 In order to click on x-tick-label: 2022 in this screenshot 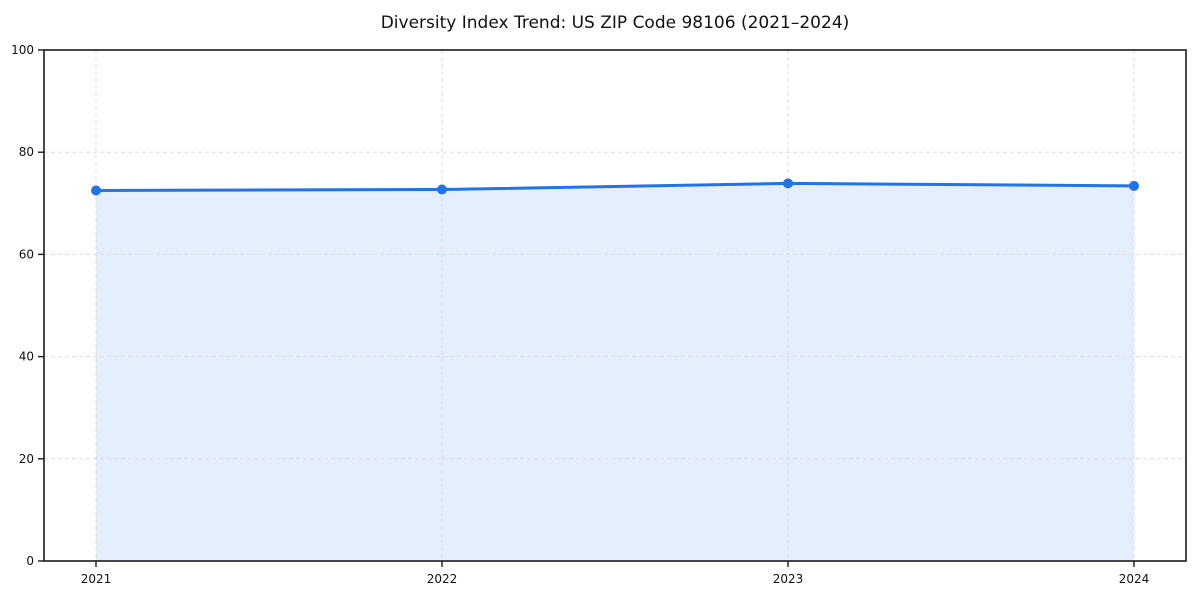, I will do `click(442, 579)`.